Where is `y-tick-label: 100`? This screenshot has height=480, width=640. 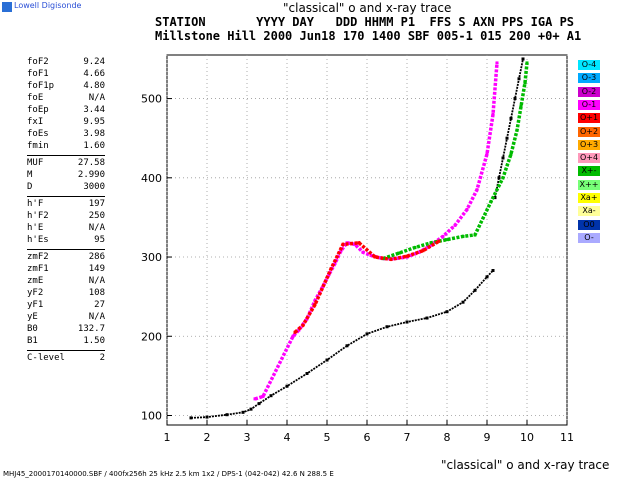 y-tick-label: 100 is located at coordinates (151, 415).